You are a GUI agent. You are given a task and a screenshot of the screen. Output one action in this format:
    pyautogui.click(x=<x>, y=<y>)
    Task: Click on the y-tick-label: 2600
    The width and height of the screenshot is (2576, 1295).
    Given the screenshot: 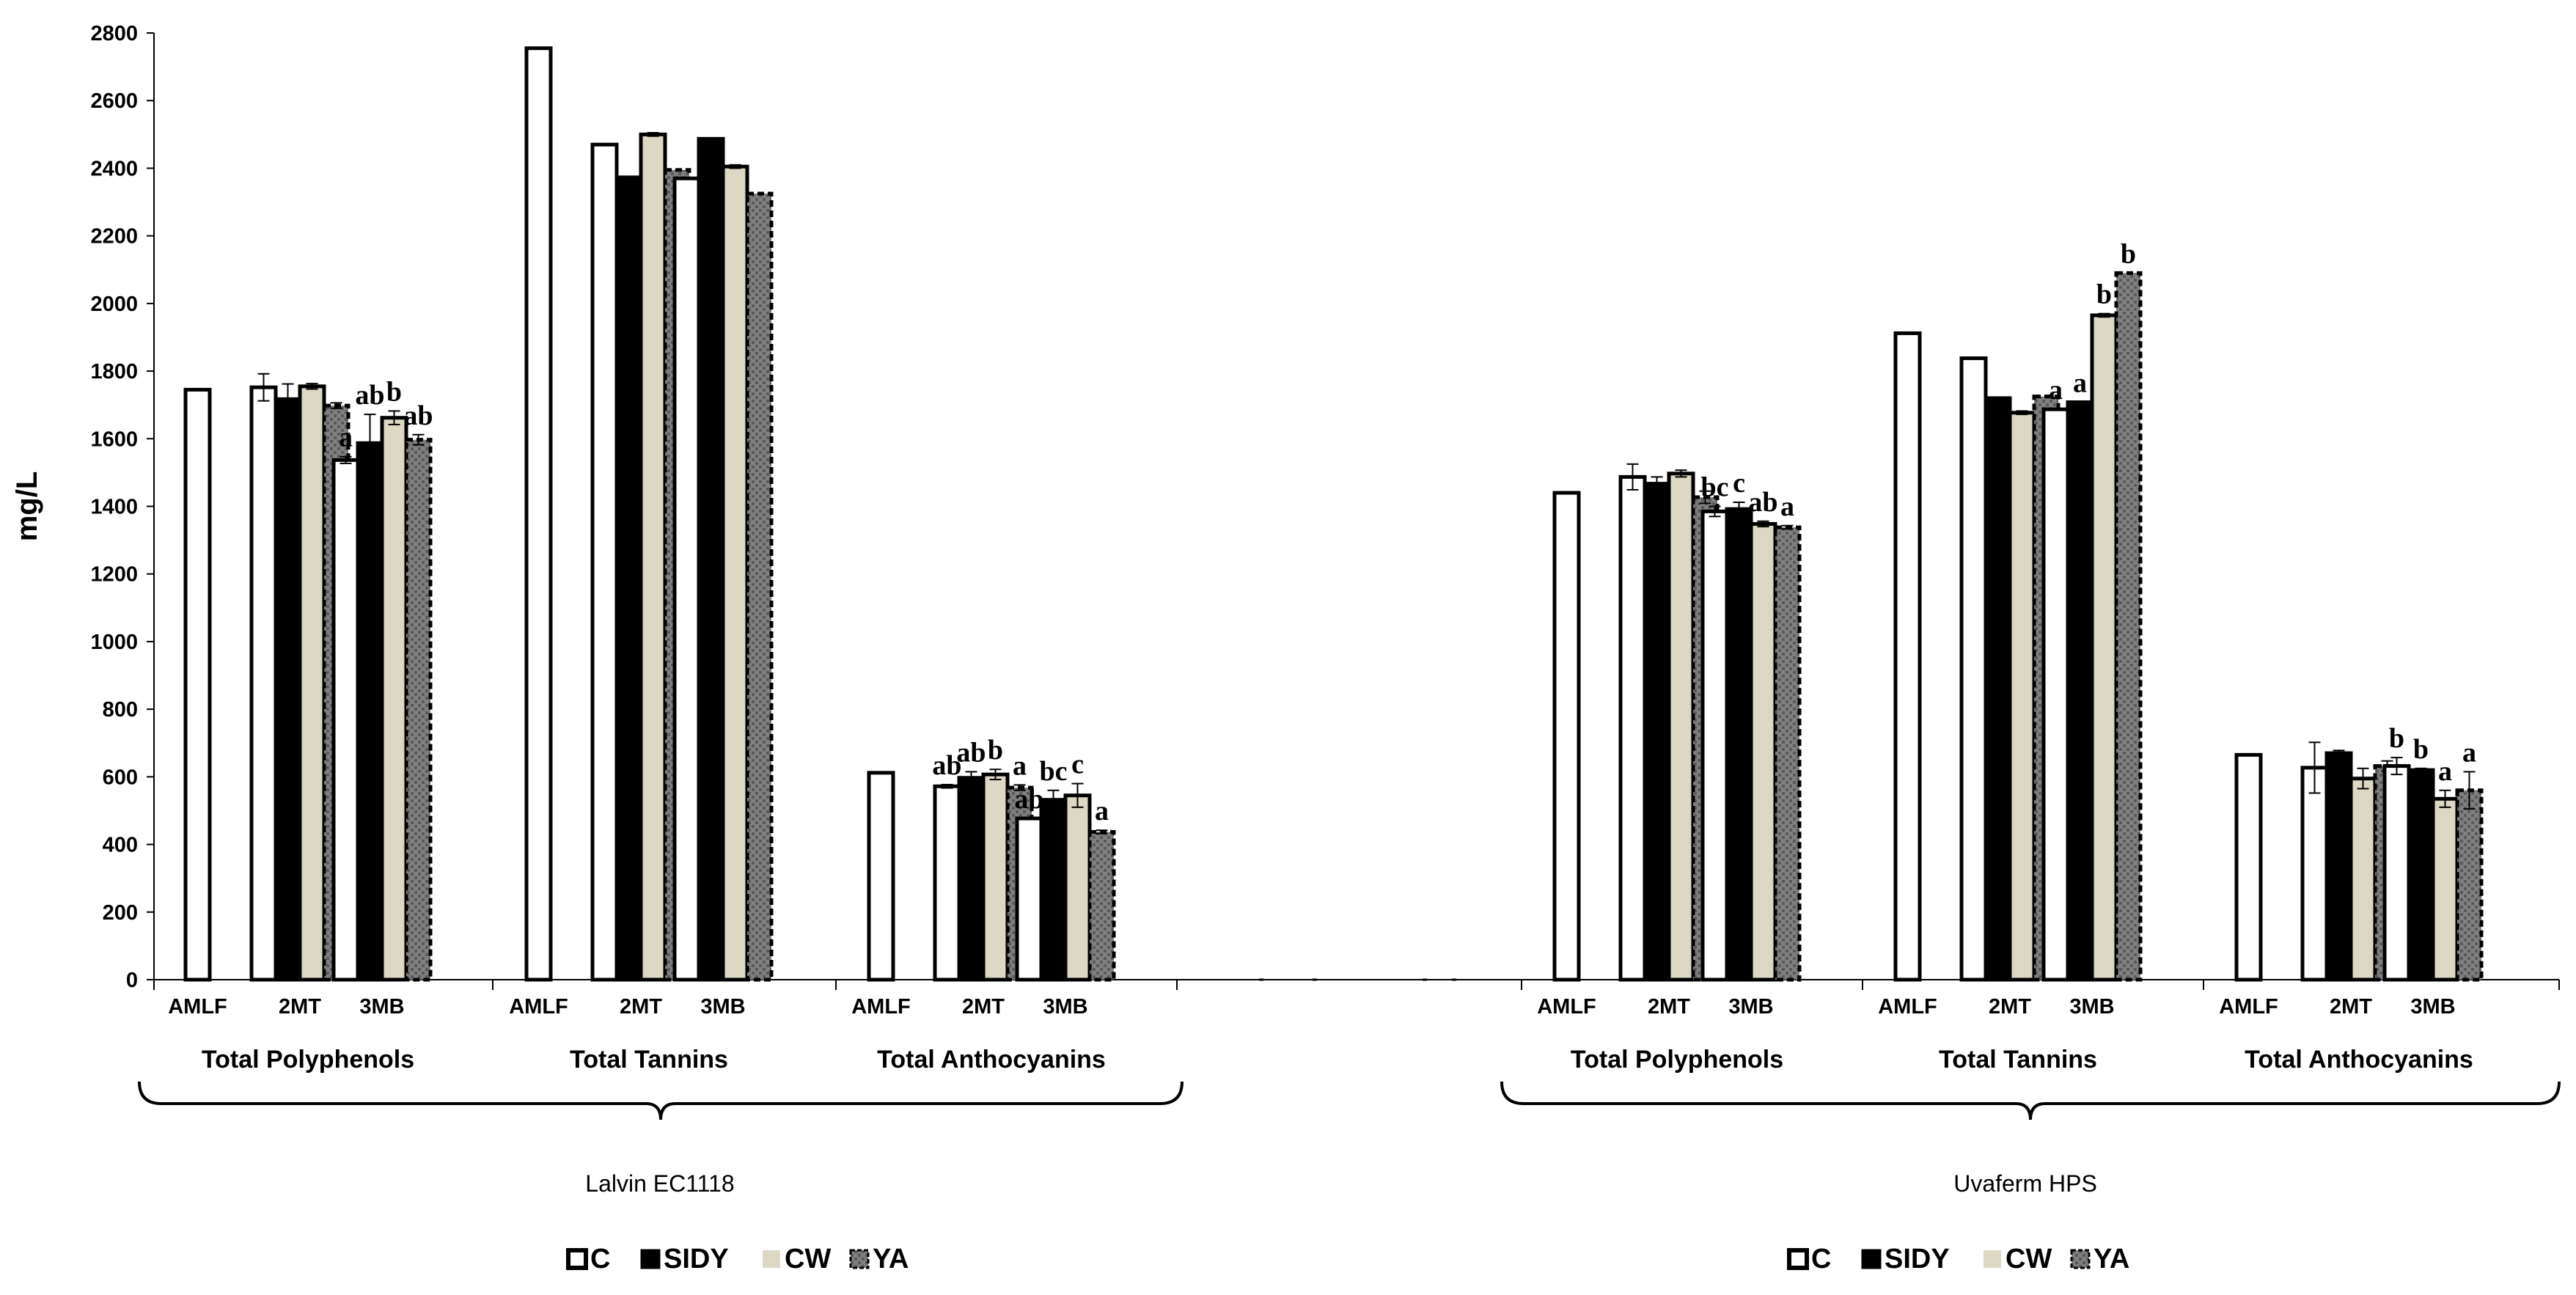 What is the action you would take?
    pyautogui.click(x=114, y=101)
    